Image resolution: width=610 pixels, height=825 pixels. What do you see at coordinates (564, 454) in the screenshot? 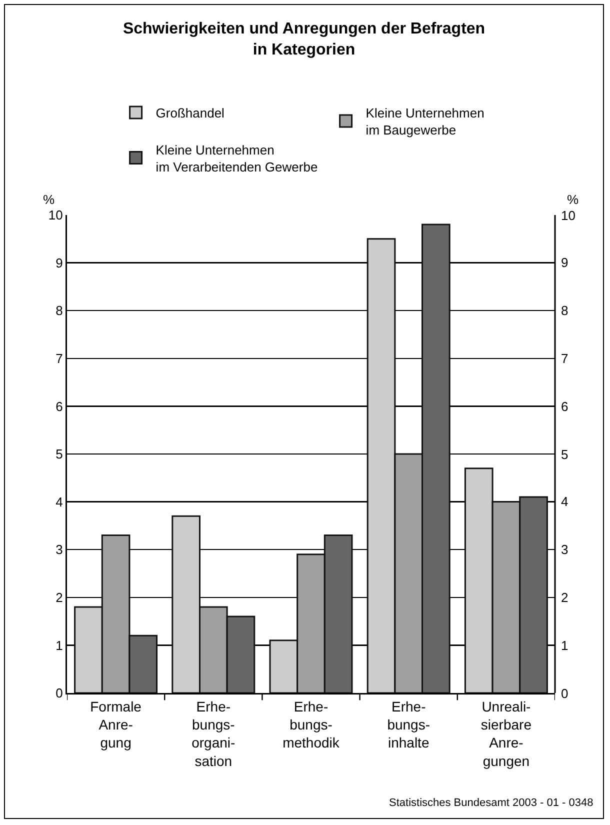
I see `y2-tick-label: 5` at bounding box center [564, 454].